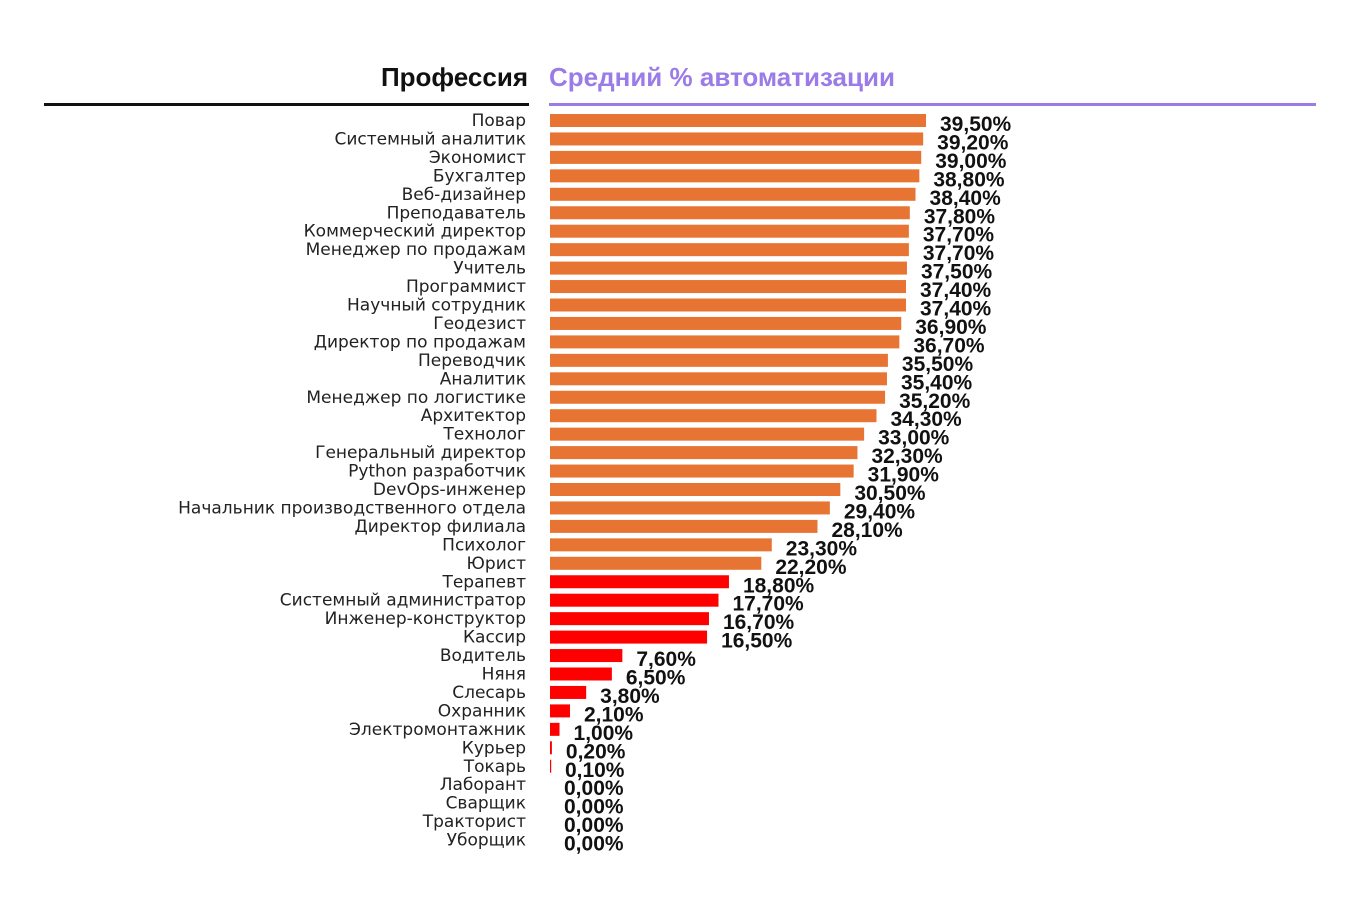 This screenshot has height=918, width=1360. I want to click on category-label: Программист, so click(466, 287).